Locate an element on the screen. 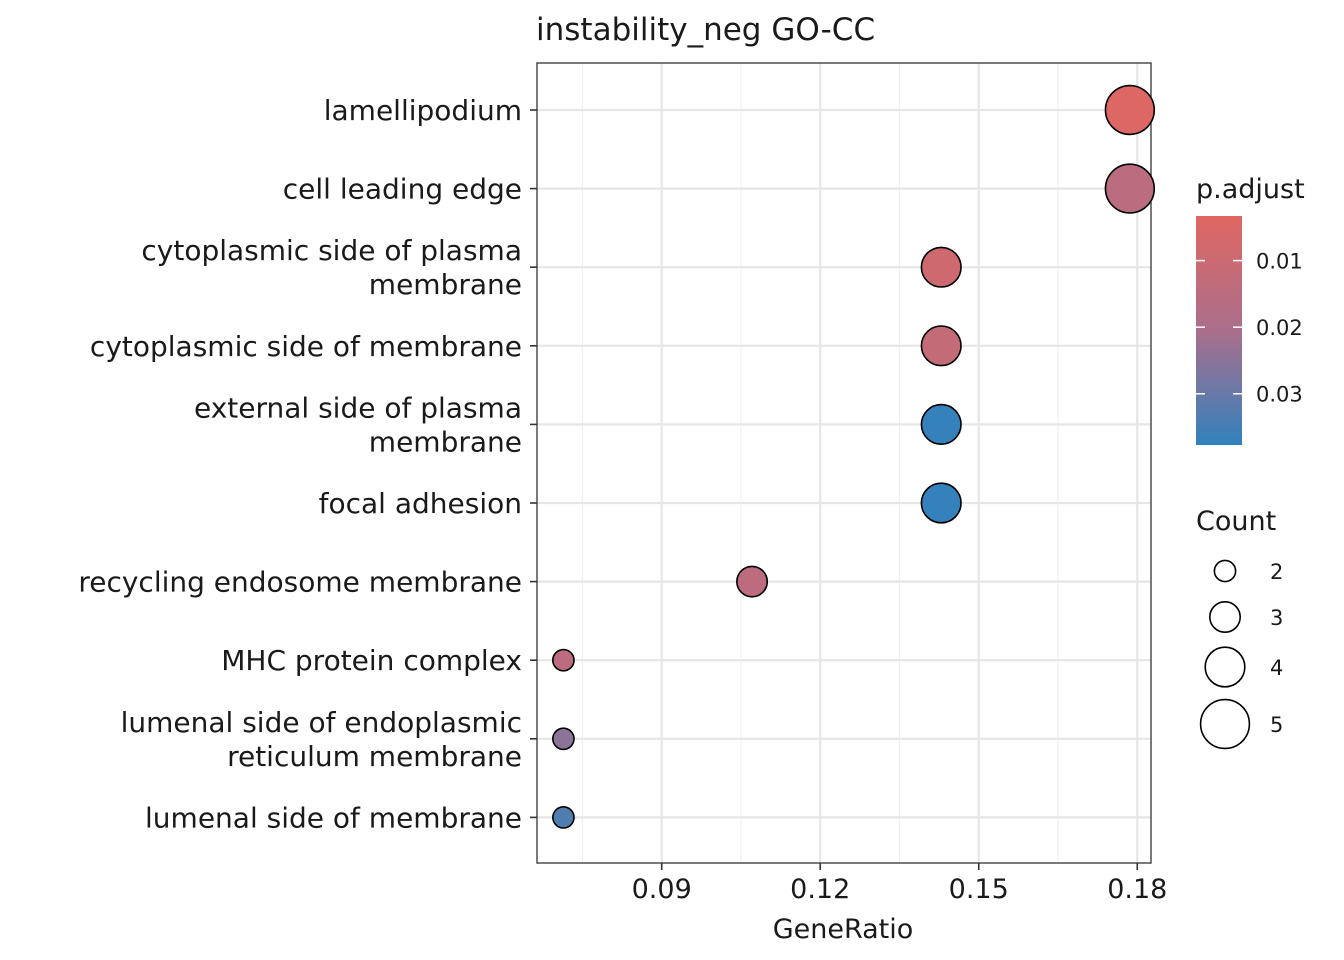 This screenshot has width=1344, height=960. x-tick-label: 0.12 is located at coordinates (820, 889).